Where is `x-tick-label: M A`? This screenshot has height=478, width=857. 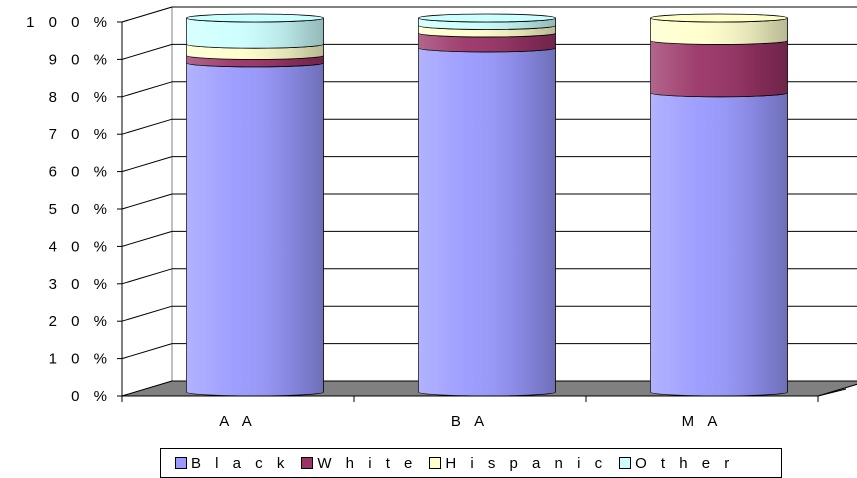
x-tick-label: M A is located at coordinates (702, 421).